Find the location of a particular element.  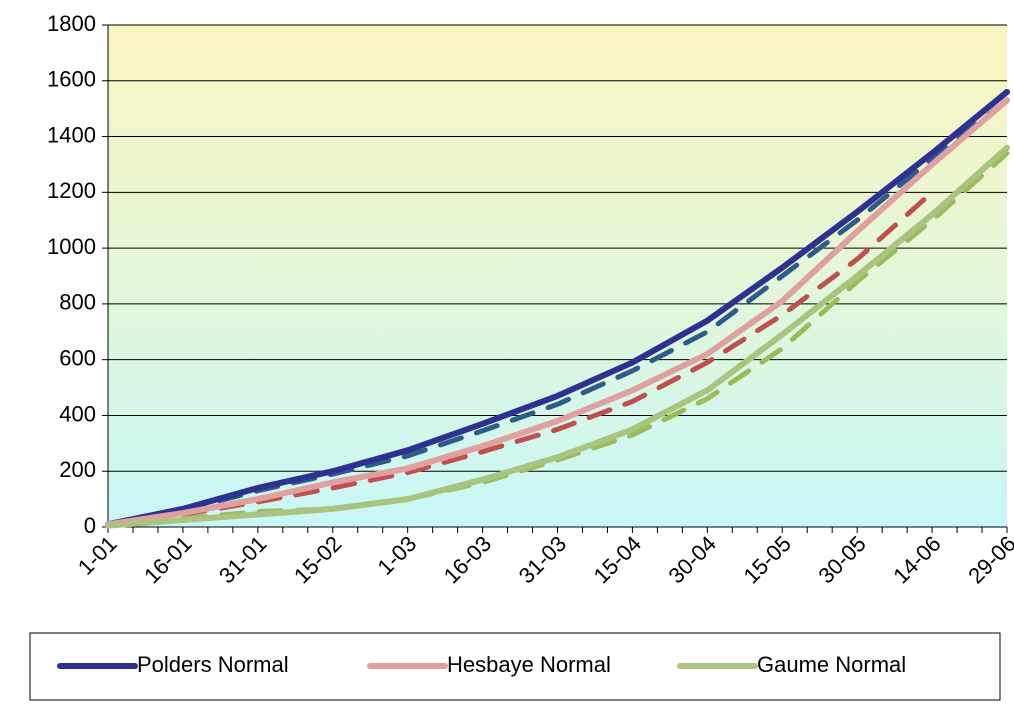

x-tick-label: 16-01 is located at coordinates (167, 559).